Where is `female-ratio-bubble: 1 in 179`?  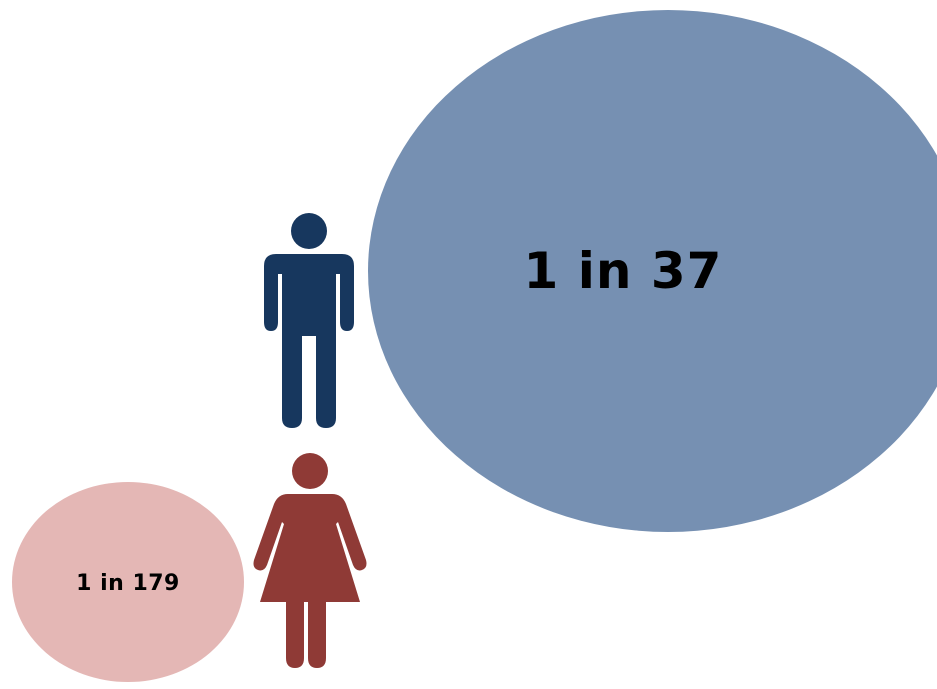
female-ratio-bubble: 1 in 179 is located at coordinates (128, 582).